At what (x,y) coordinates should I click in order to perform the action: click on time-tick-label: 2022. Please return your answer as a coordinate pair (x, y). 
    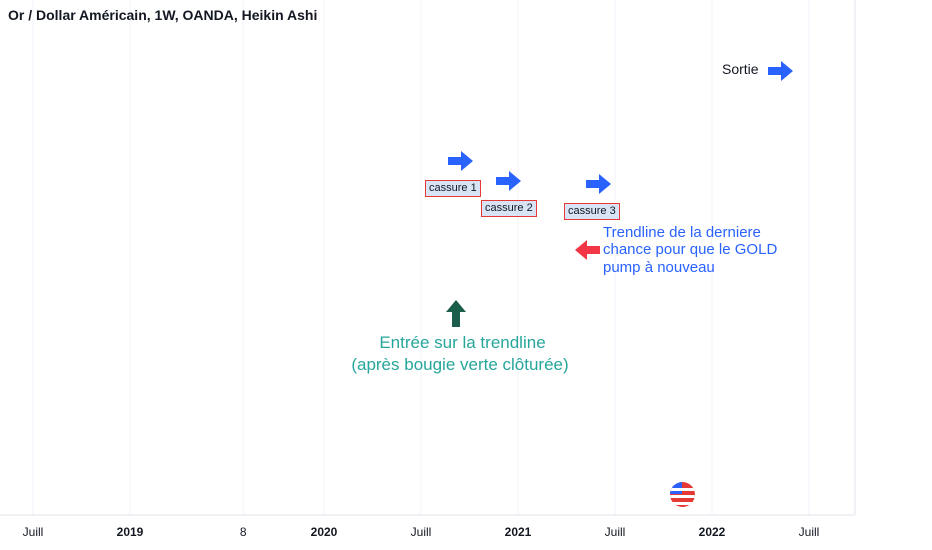
    Looking at the image, I should click on (712, 532).